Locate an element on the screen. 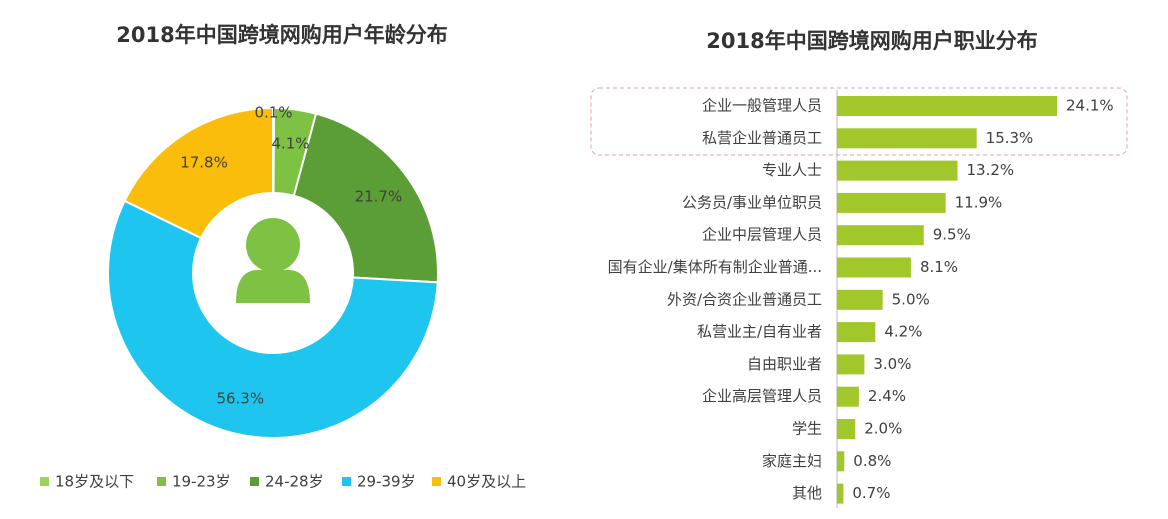 Image resolution: width=1168 pixels, height=519 pixels. category-label: 企业高层管理人员 is located at coordinates (762, 396).